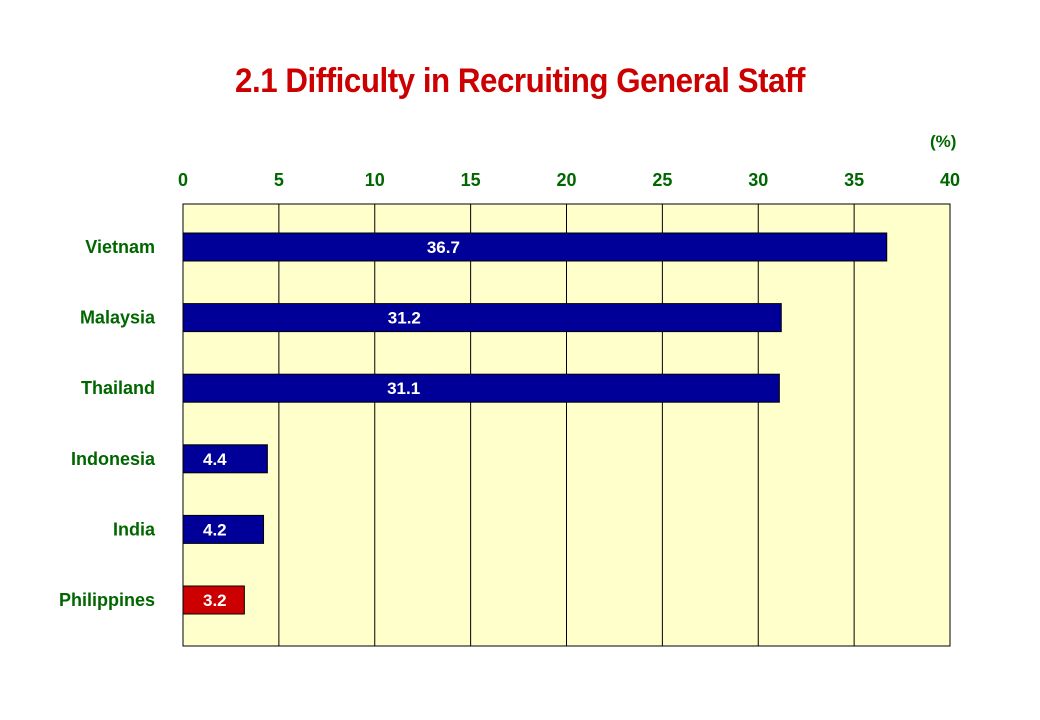  What do you see at coordinates (950, 180) in the screenshot?
I see `x-tick-label: 40` at bounding box center [950, 180].